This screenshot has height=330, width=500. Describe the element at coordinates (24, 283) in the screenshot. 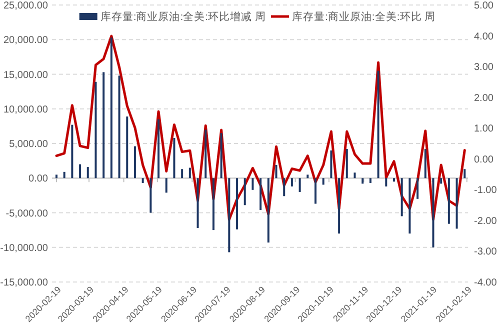

I see `y-tick-label: -15,000.00` at that location.